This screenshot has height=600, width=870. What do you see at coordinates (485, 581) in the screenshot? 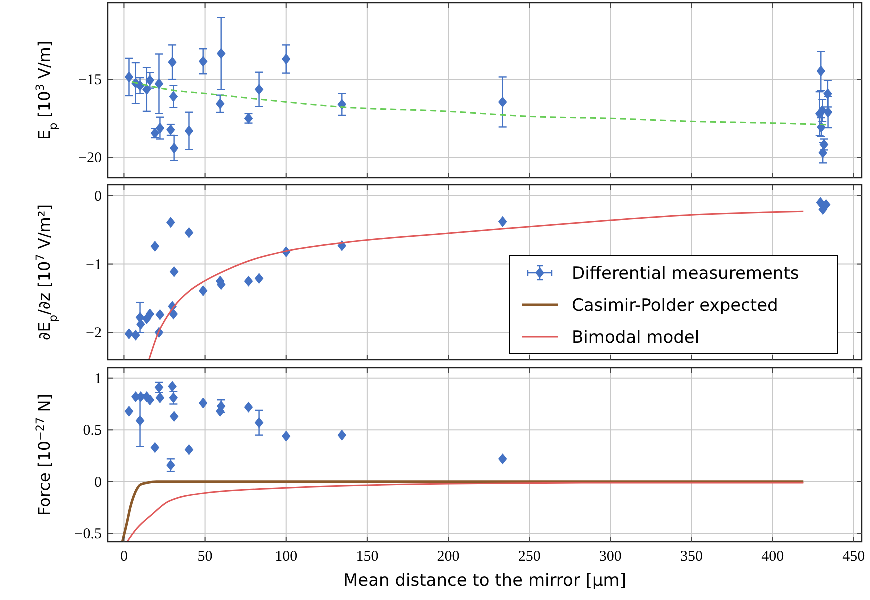
I see `x-axis-title: Mean distance to the mirror [μm]` at bounding box center [485, 581].